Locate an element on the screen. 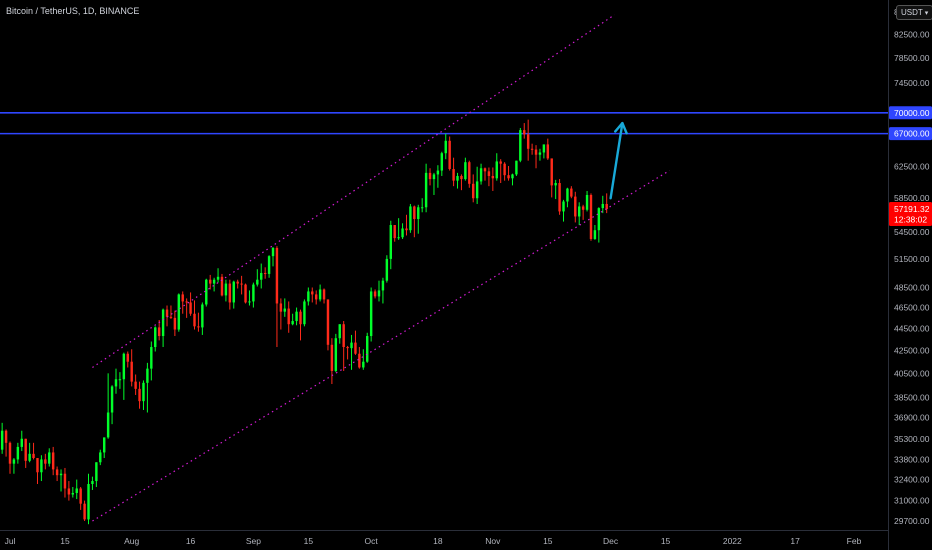  price-tick-label: 31000.00 is located at coordinates (912, 501).